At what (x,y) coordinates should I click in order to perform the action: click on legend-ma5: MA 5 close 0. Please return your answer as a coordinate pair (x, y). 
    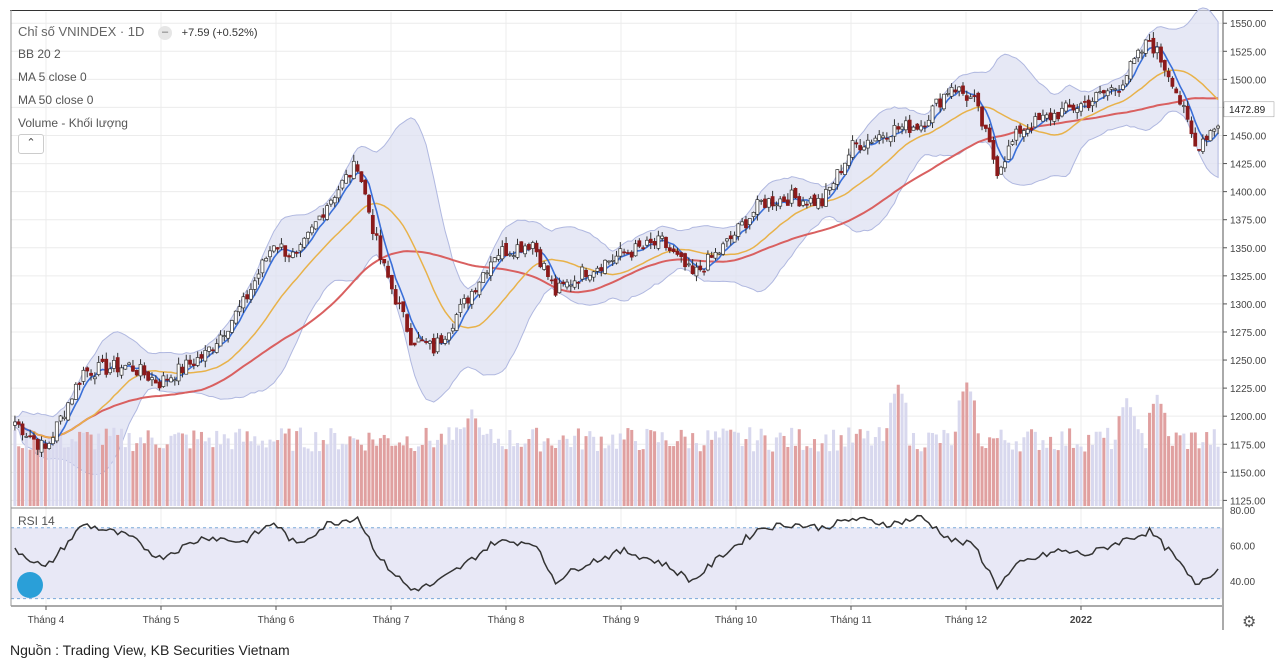
    Looking at the image, I should click on (52, 77).